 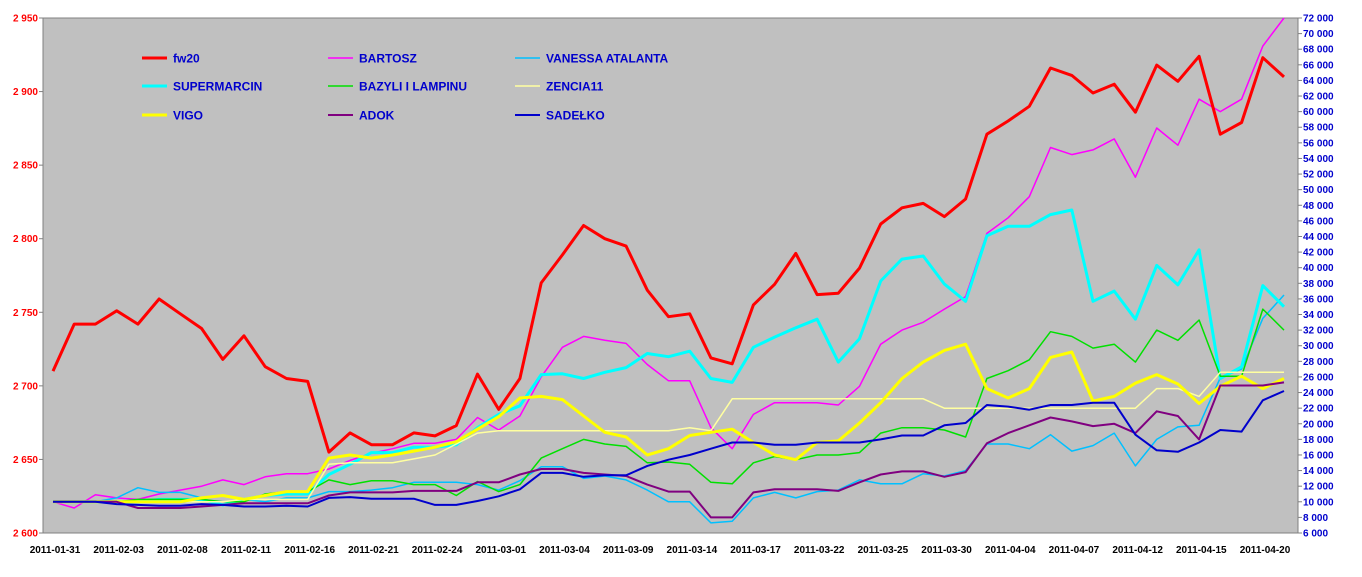 I want to click on right-tick-label: 36 000, so click(x=1318, y=299).